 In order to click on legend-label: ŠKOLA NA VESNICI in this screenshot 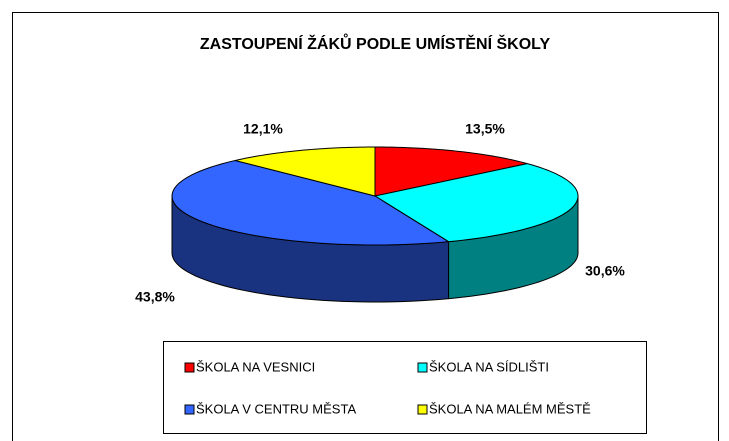, I will do `click(255, 366)`.